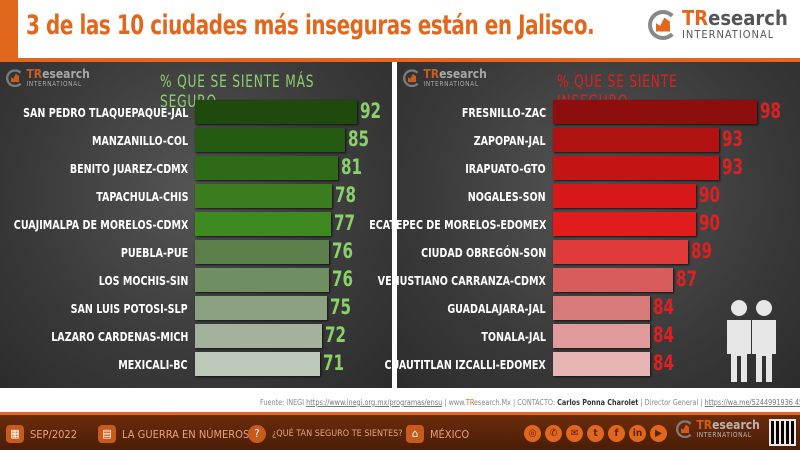 This screenshot has width=800, height=450. Describe the element at coordinates (770, 111) in the screenshot. I see `value-label: 98` at that location.